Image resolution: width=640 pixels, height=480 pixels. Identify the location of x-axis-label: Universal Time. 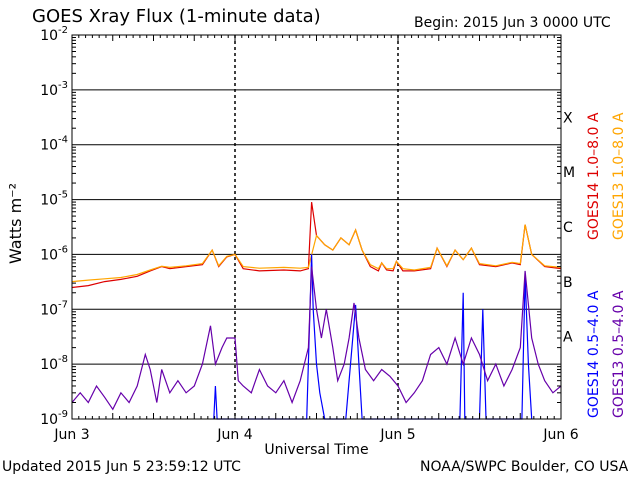
(316, 450).